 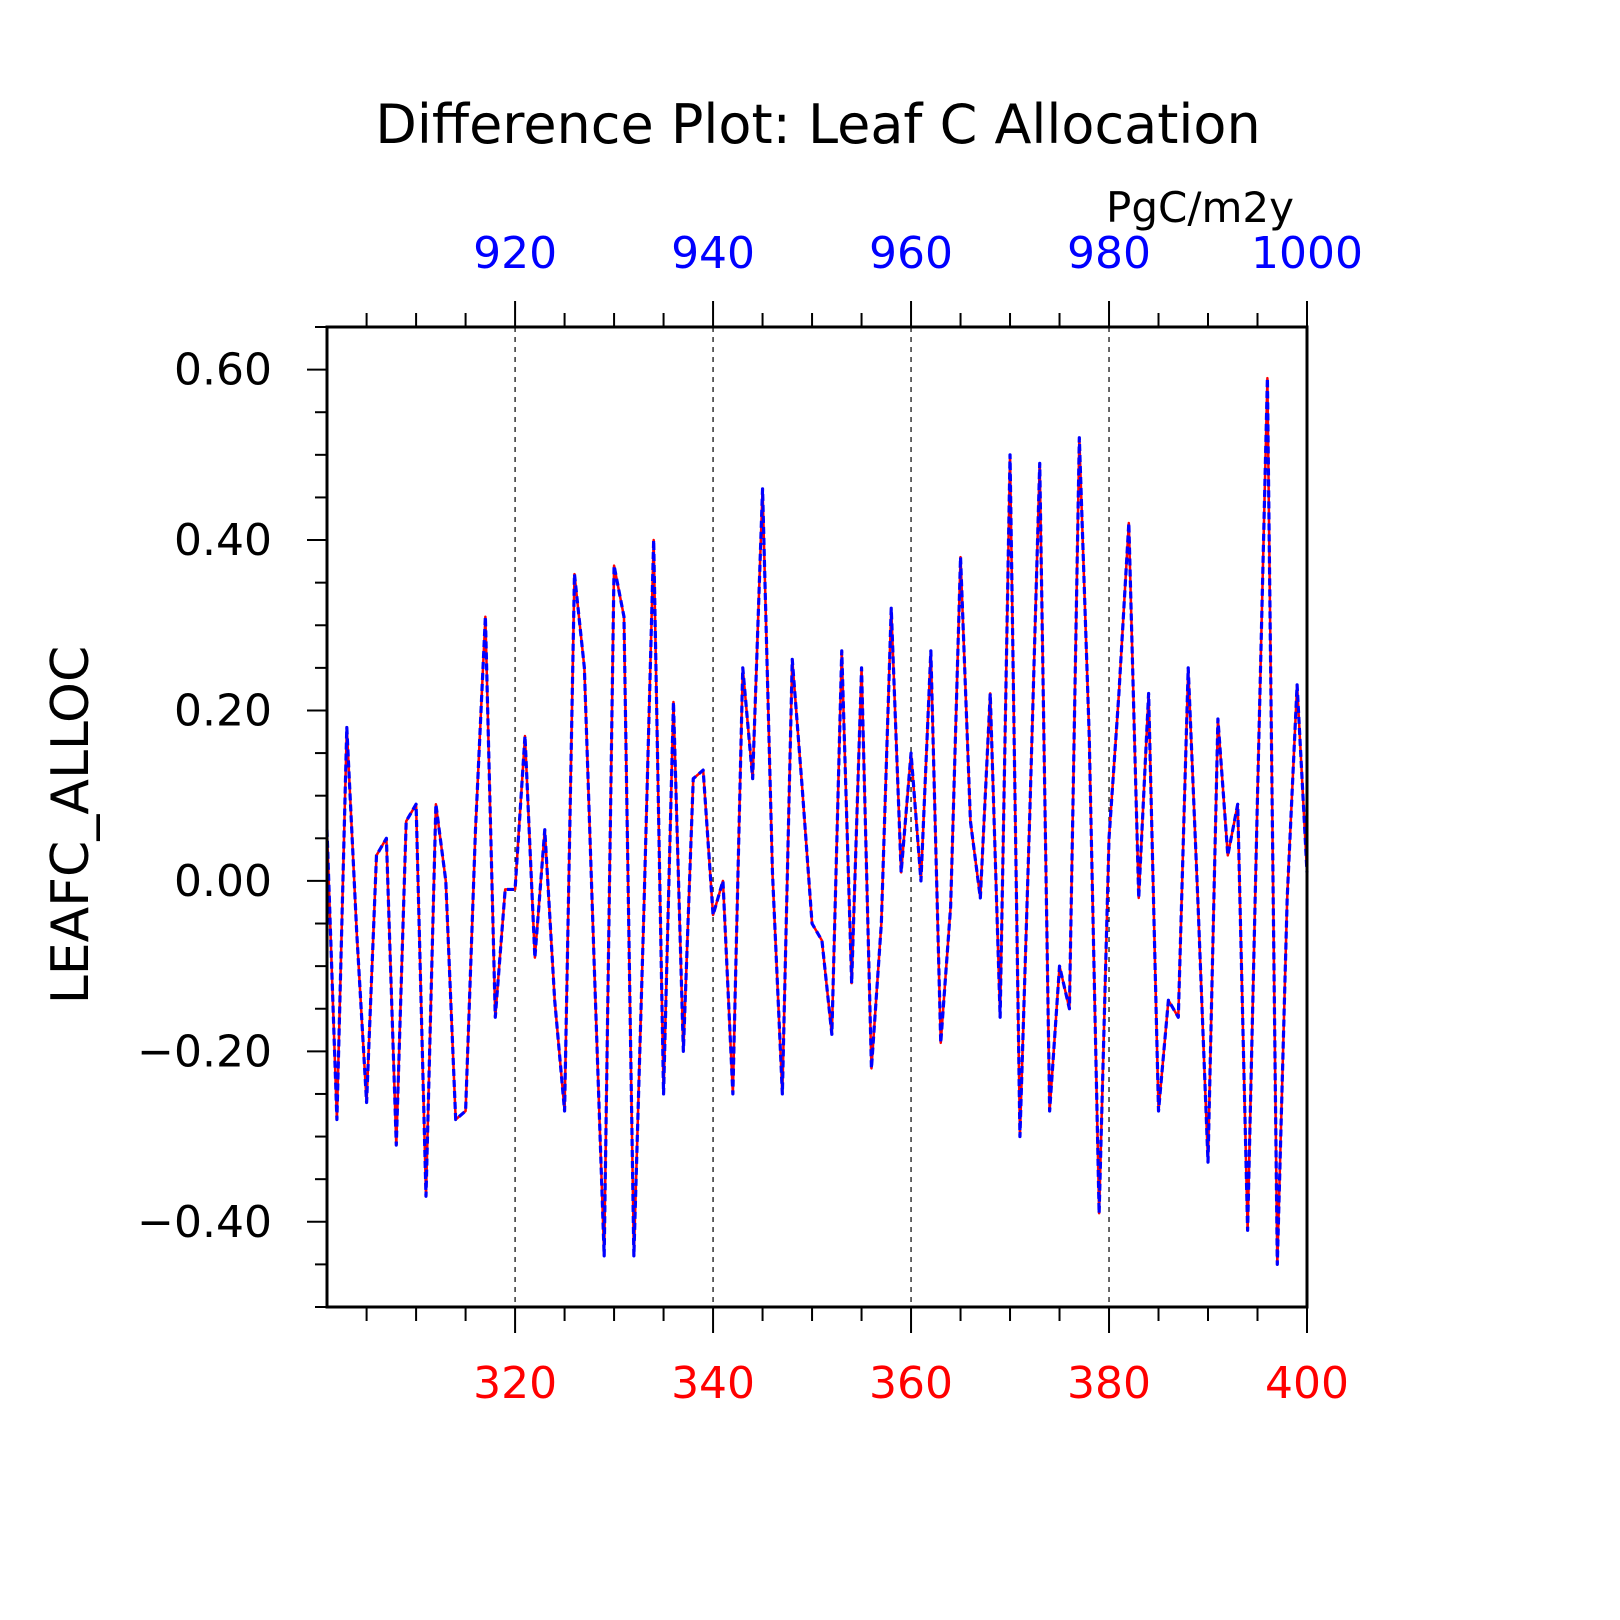 What do you see at coordinates (1307, 1383) in the screenshot?
I see `bottom-tick-label: 400` at bounding box center [1307, 1383].